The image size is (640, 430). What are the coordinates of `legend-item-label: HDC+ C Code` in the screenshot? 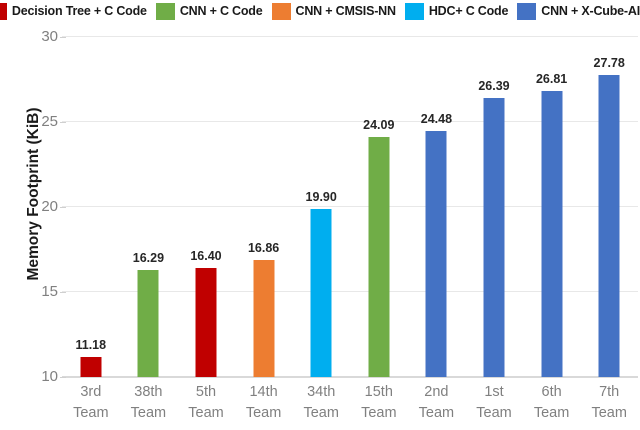 It's located at (468, 11).